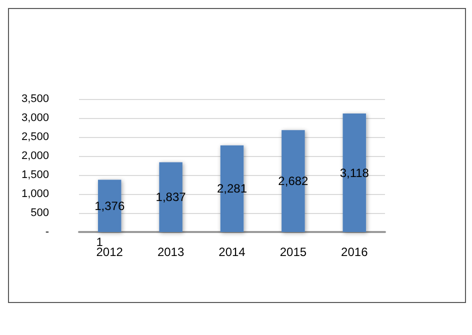  What do you see at coordinates (354, 173) in the screenshot?
I see `bar` at bounding box center [354, 173].